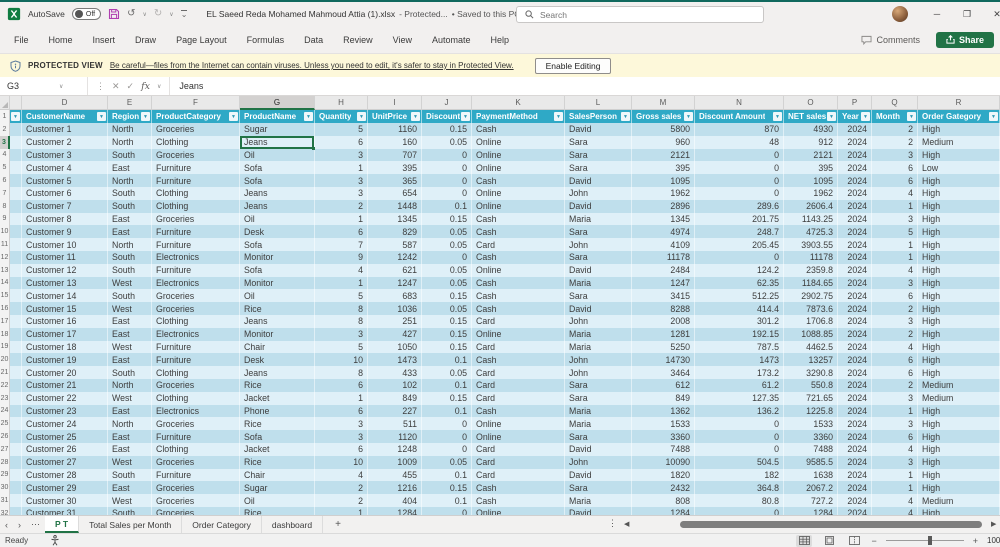 Image resolution: width=1000 pixels, height=547 pixels. Describe the element at coordinates (811, 142) in the screenshot. I see `cell: 912` at that location.